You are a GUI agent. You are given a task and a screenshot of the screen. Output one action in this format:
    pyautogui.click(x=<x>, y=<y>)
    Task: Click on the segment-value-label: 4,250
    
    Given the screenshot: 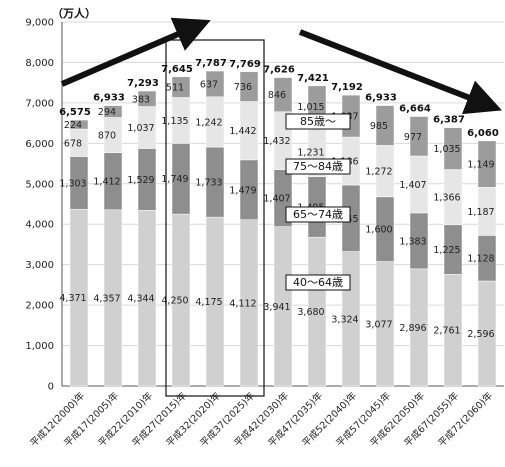 What is the action you would take?
    pyautogui.click(x=174, y=301)
    